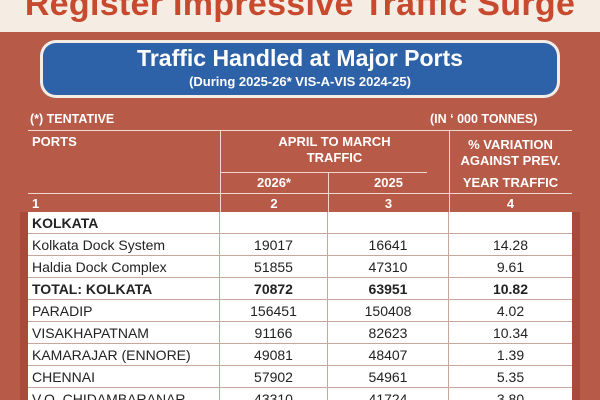  What do you see at coordinates (274, 203) in the screenshot?
I see `header-col-2: 2` at bounding box center [274, 203].